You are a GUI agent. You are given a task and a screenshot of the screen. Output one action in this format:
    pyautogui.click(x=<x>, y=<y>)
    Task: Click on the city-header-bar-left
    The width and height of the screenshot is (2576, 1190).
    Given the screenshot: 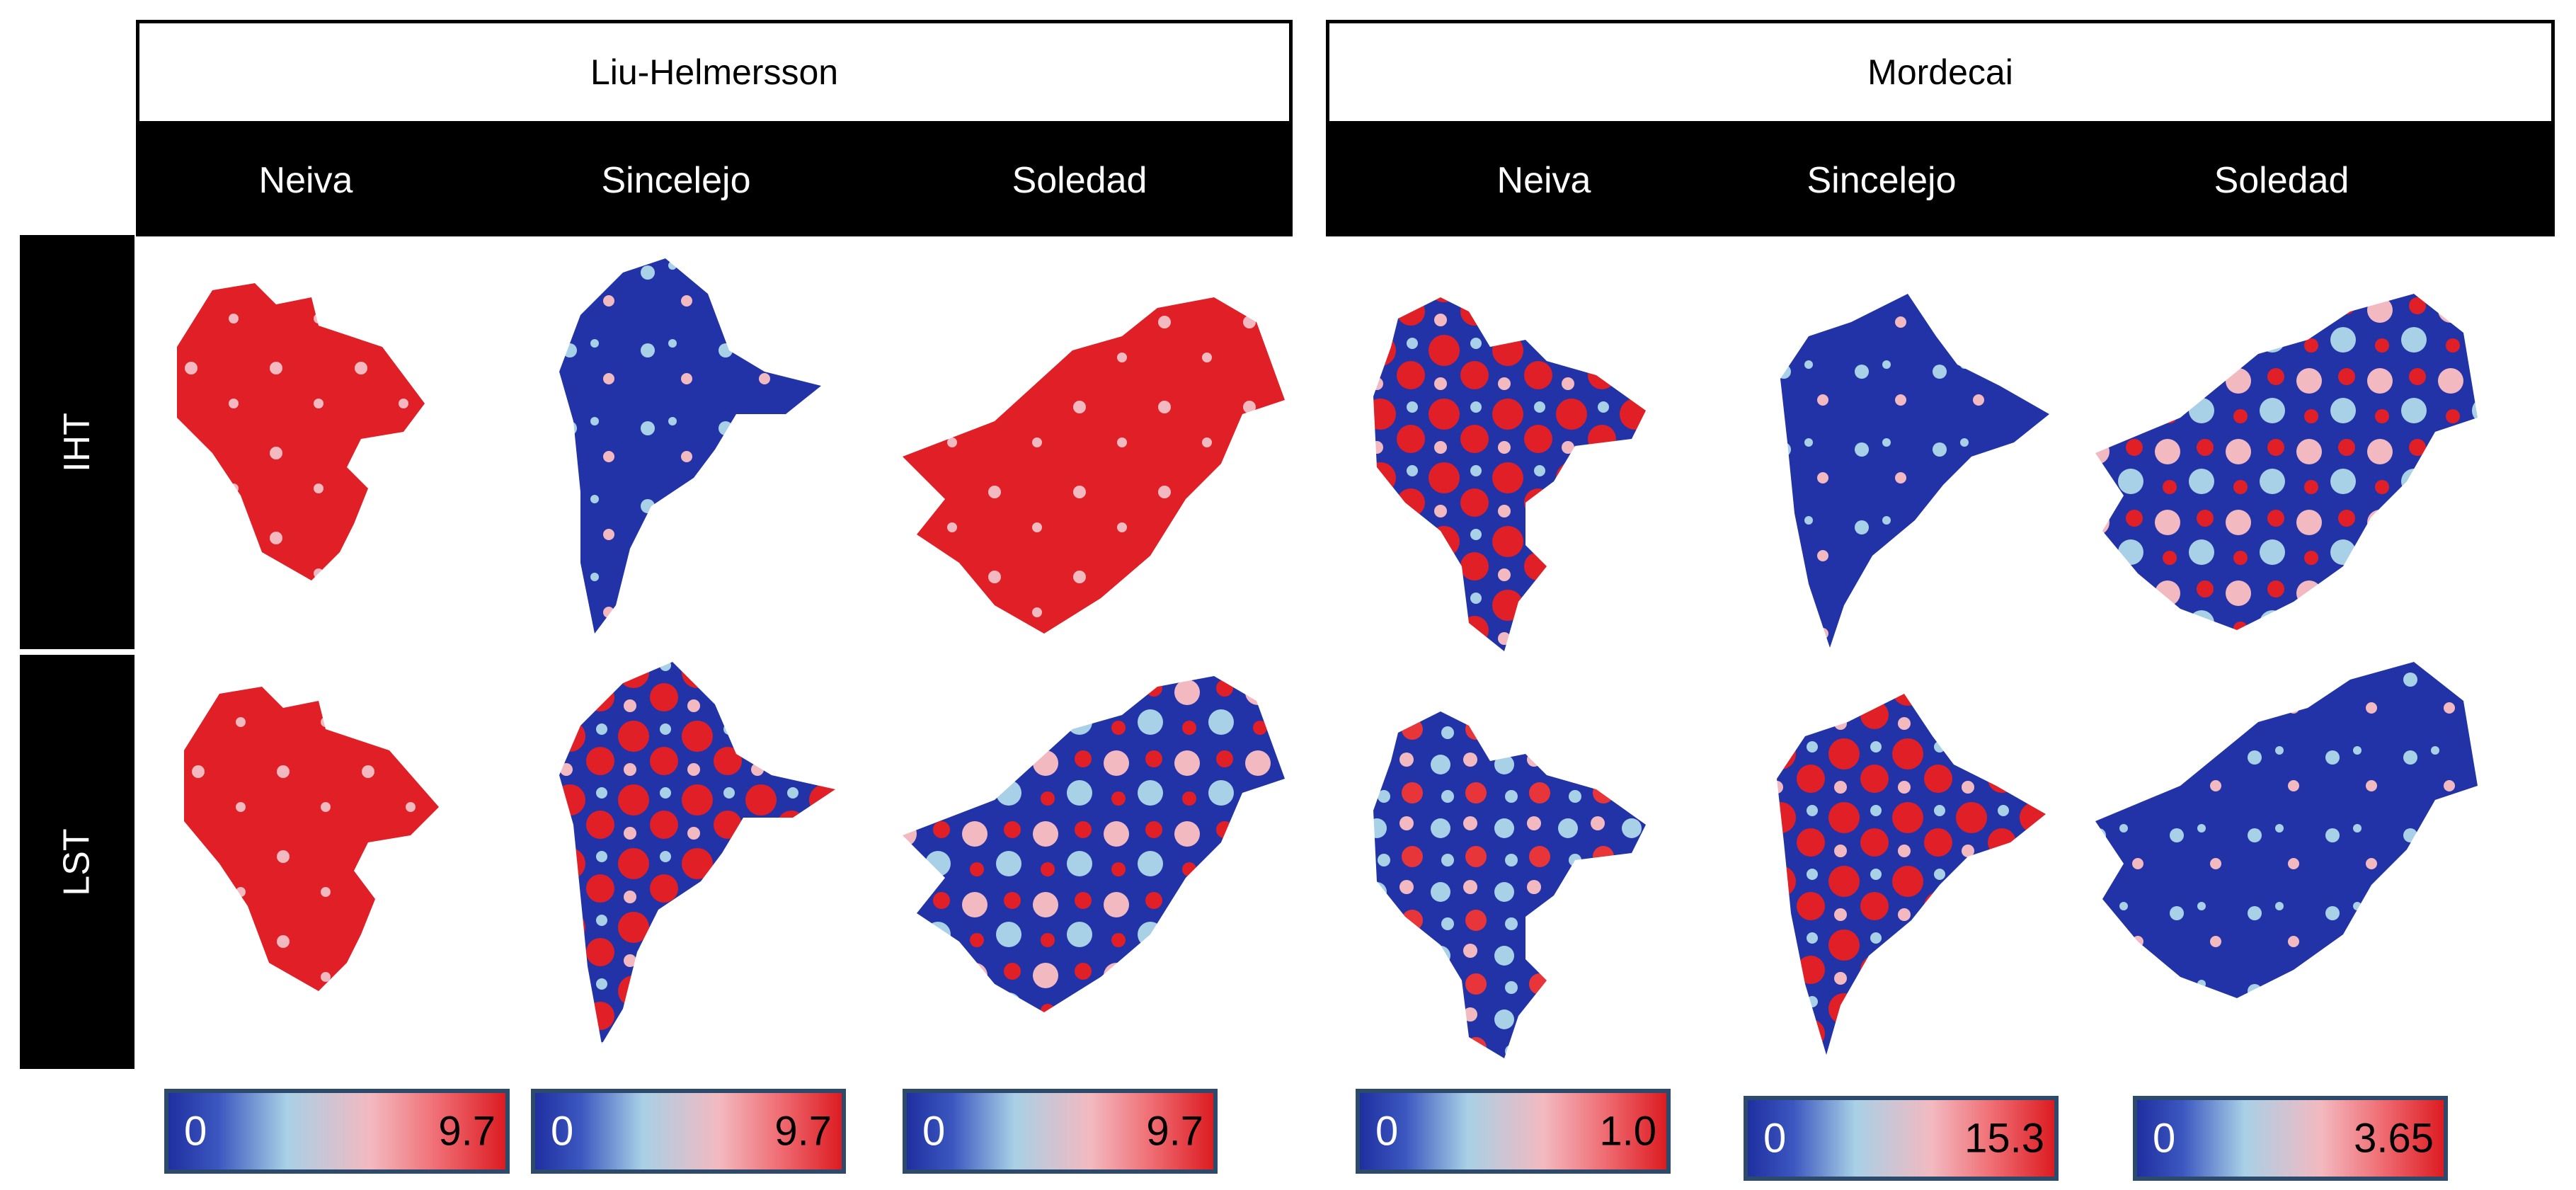 What is the action you would take?
    pyautogui.click(x=714, y=180)
    